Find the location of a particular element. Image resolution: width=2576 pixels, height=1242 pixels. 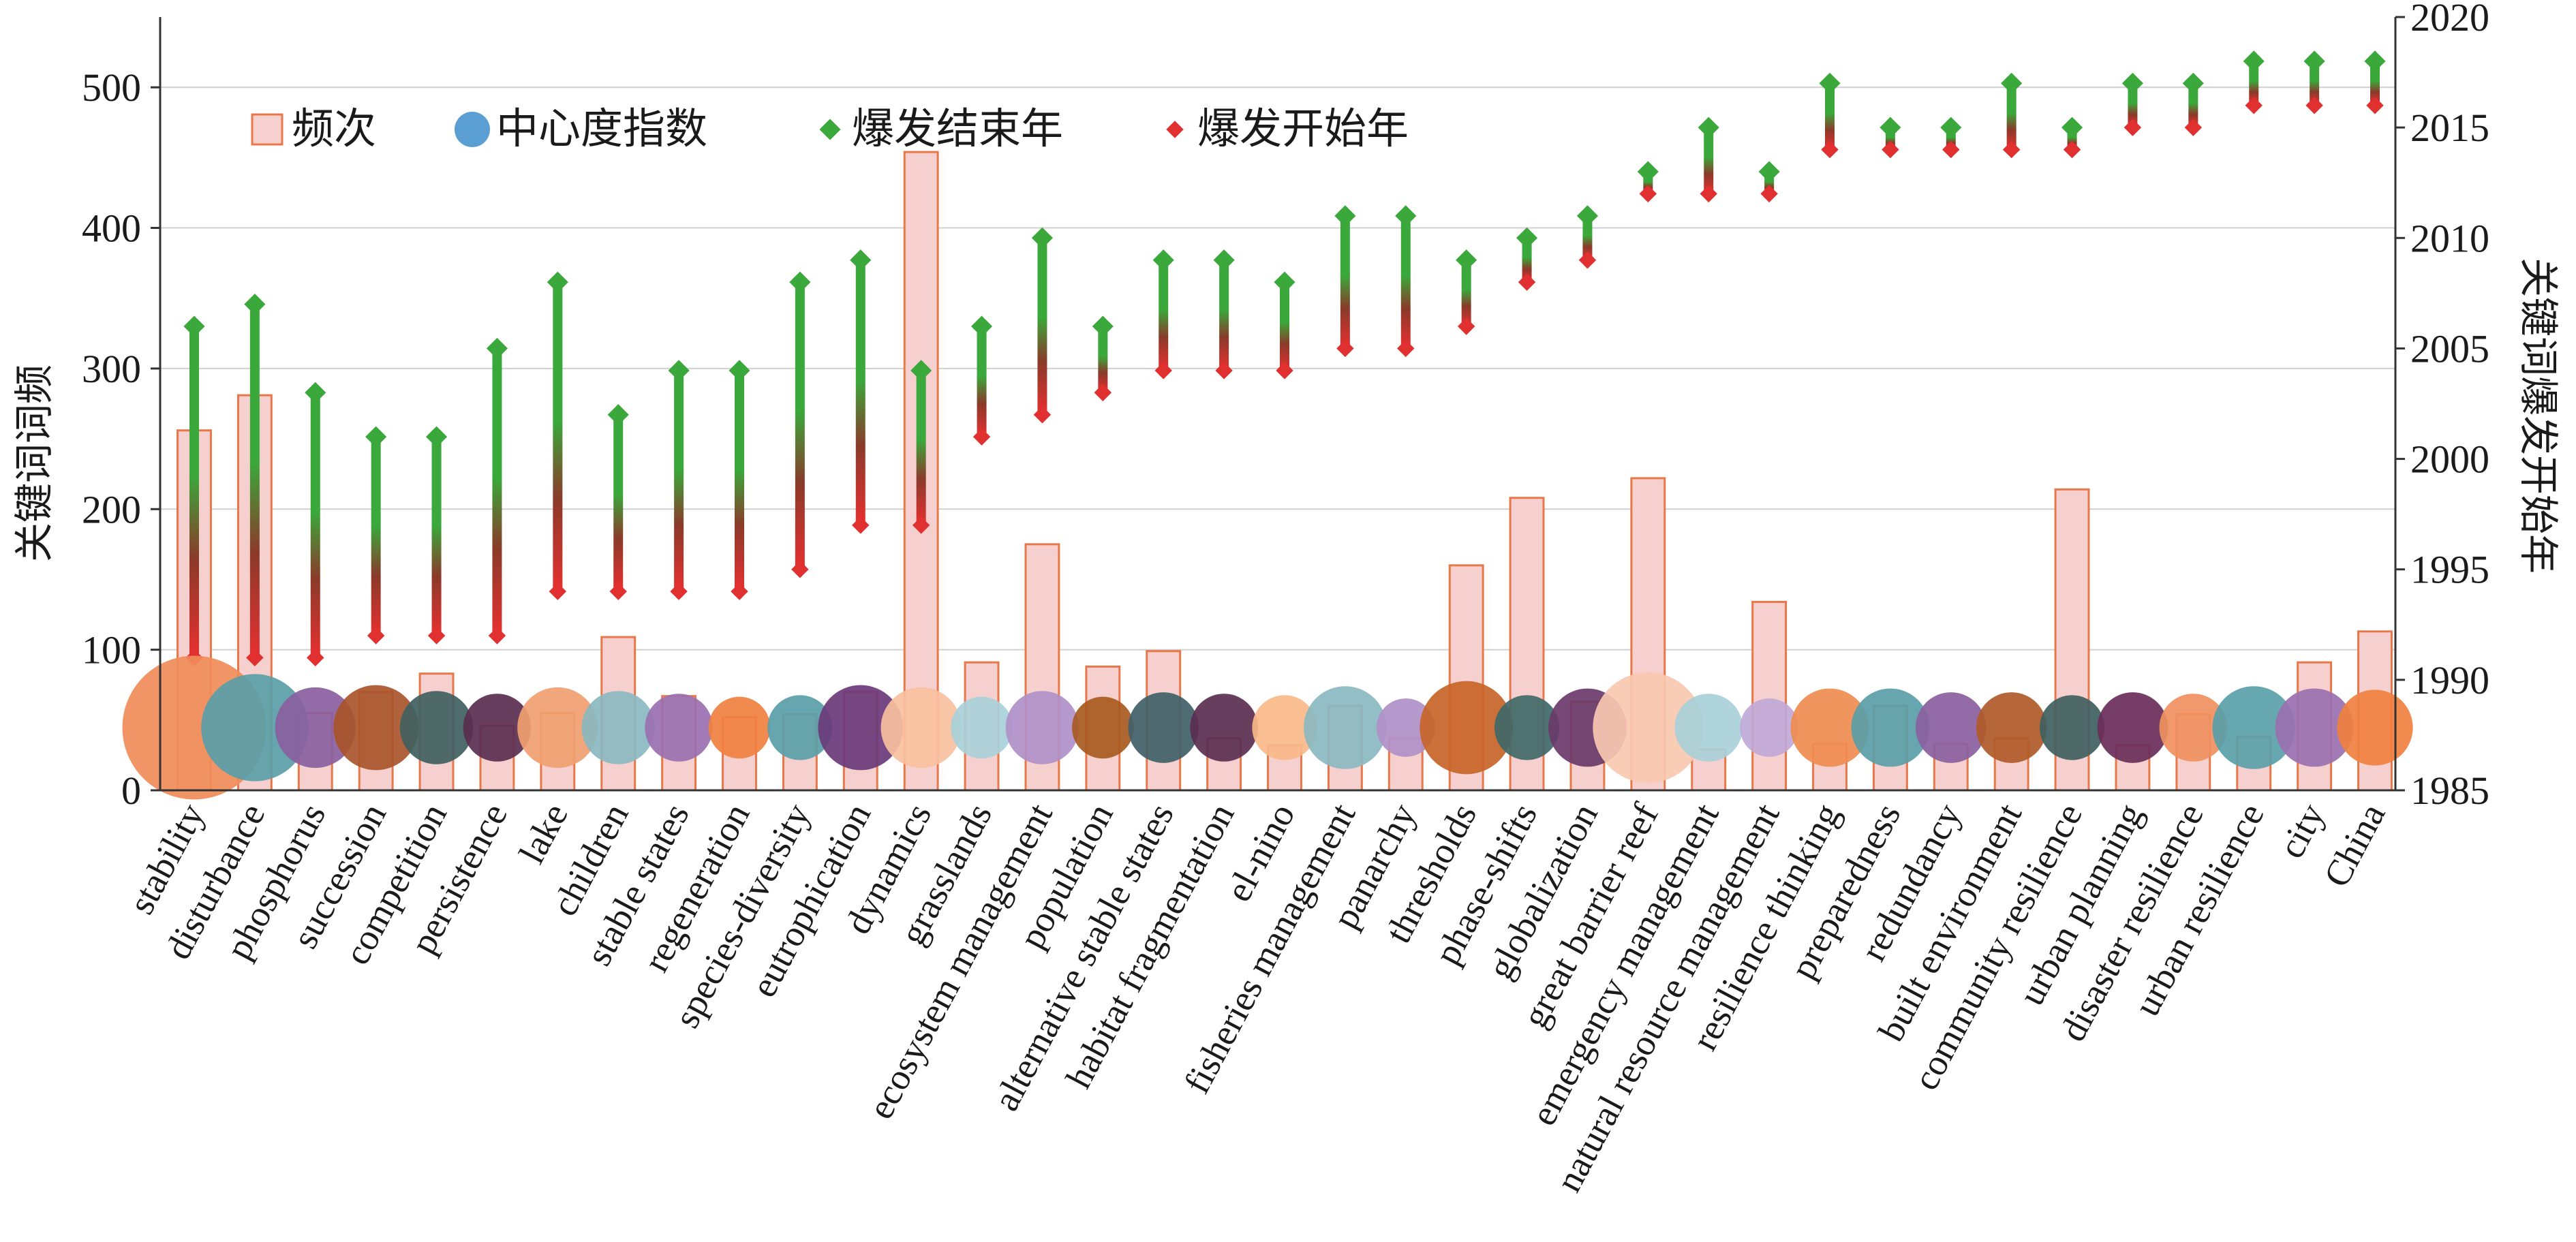

legend-label-centrality: 中心度指数 is located at coordinates (601, 128).